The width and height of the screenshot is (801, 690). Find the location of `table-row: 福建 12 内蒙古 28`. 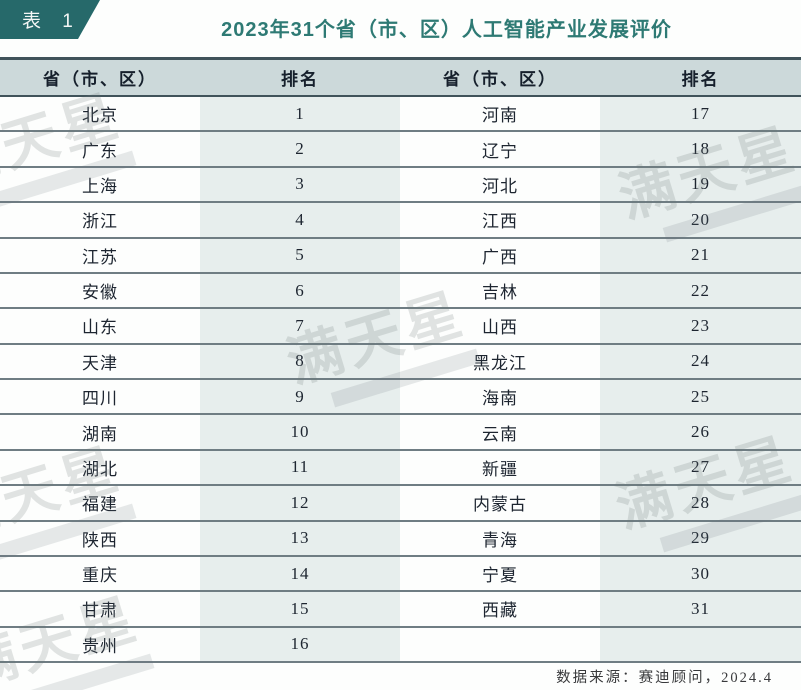

table-row: 福建 12 内蒙古 28 is located at coordinates (400, 504).